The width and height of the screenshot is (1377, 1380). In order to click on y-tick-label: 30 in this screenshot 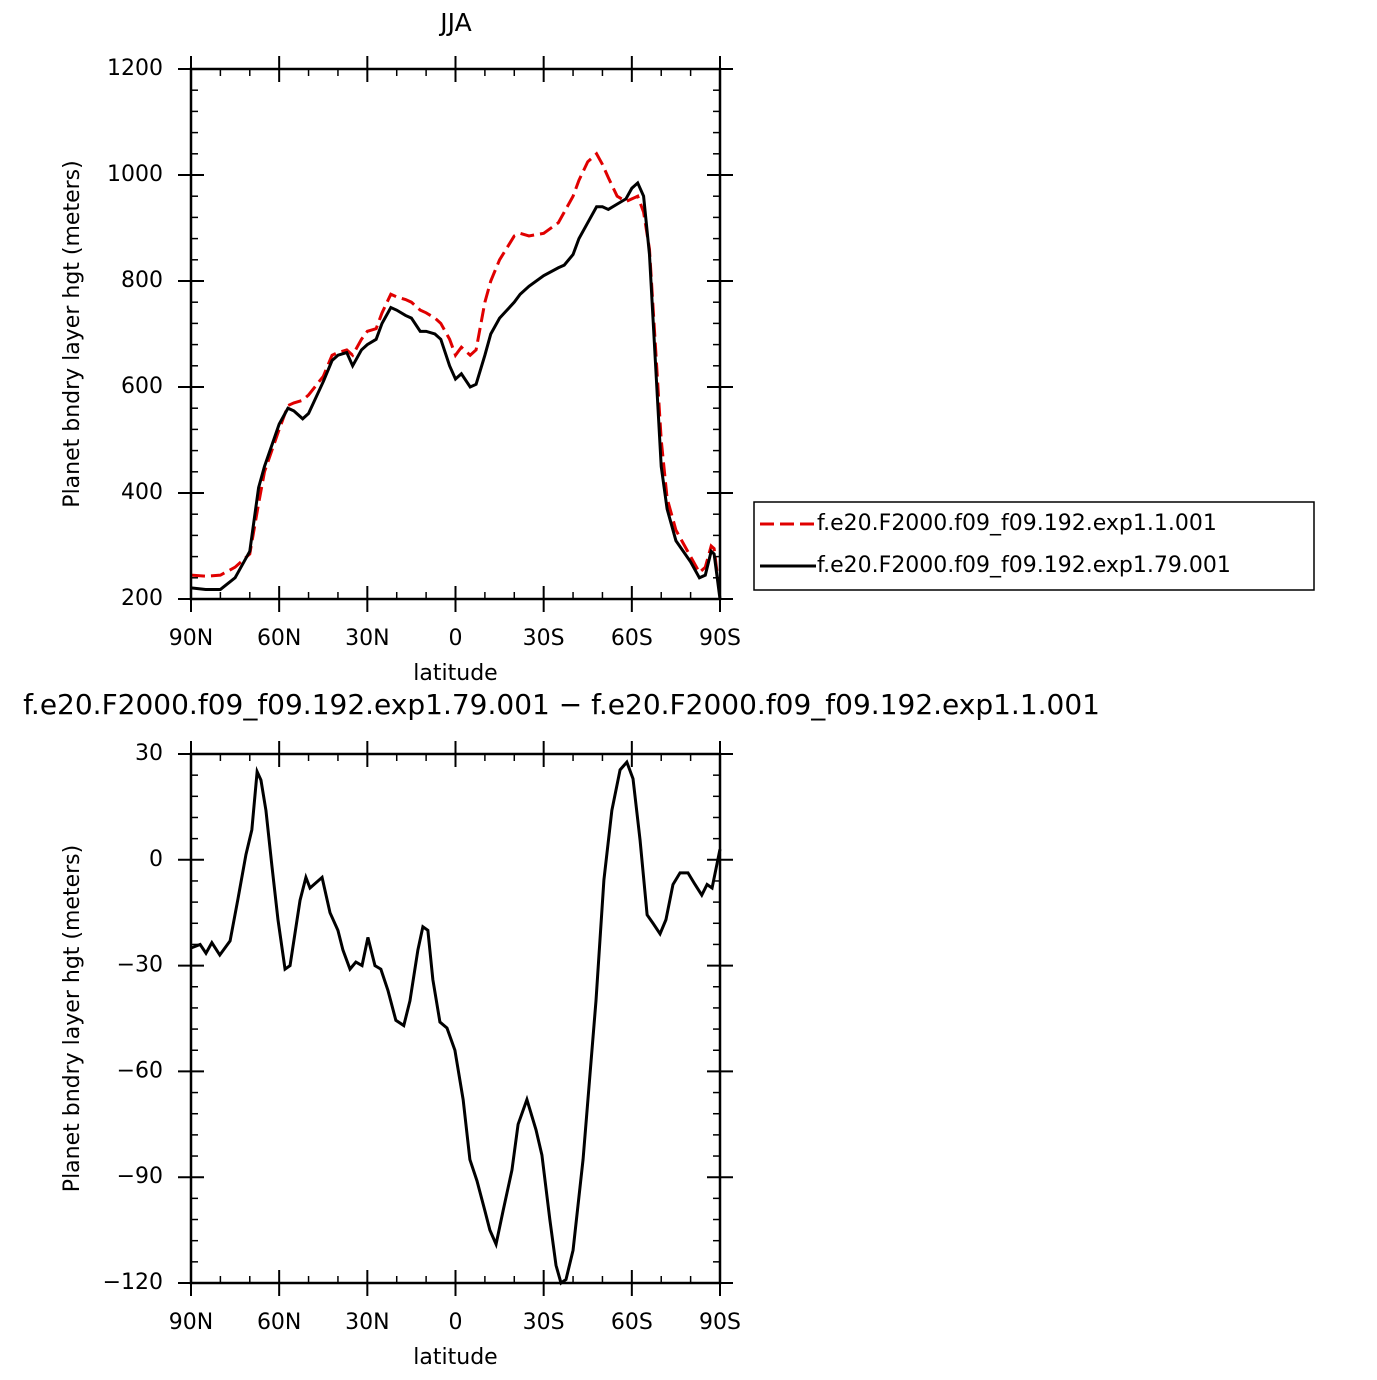, I will do `click(149, 753)`.